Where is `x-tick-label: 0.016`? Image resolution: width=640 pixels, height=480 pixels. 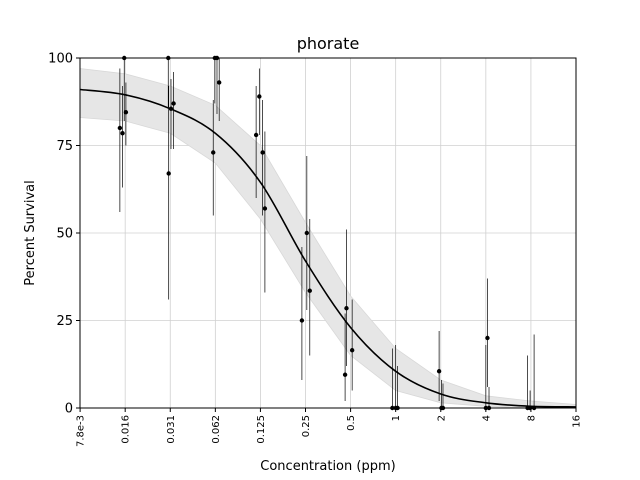
x-tick-label: 0.016 is located at coordinates (126, 429).